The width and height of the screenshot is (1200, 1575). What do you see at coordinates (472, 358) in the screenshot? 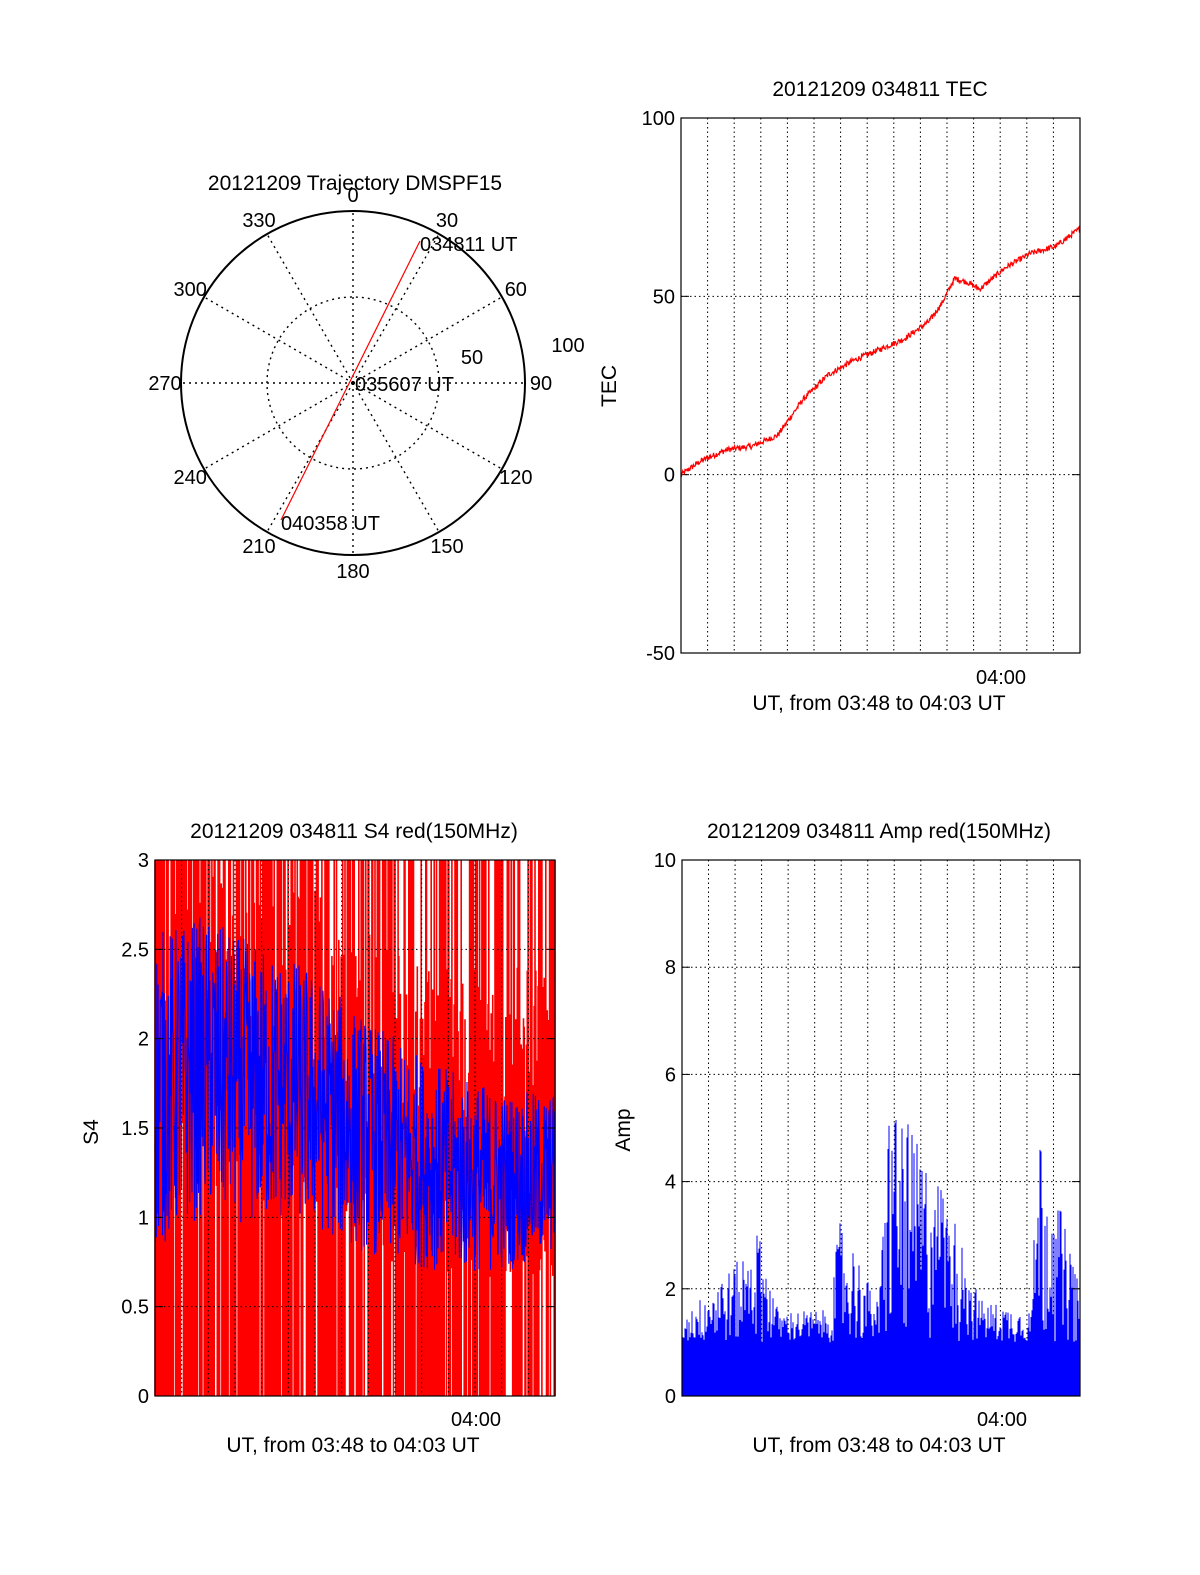
I see `polar-radial-tick-50: 50` at bounding box center [472, 358].